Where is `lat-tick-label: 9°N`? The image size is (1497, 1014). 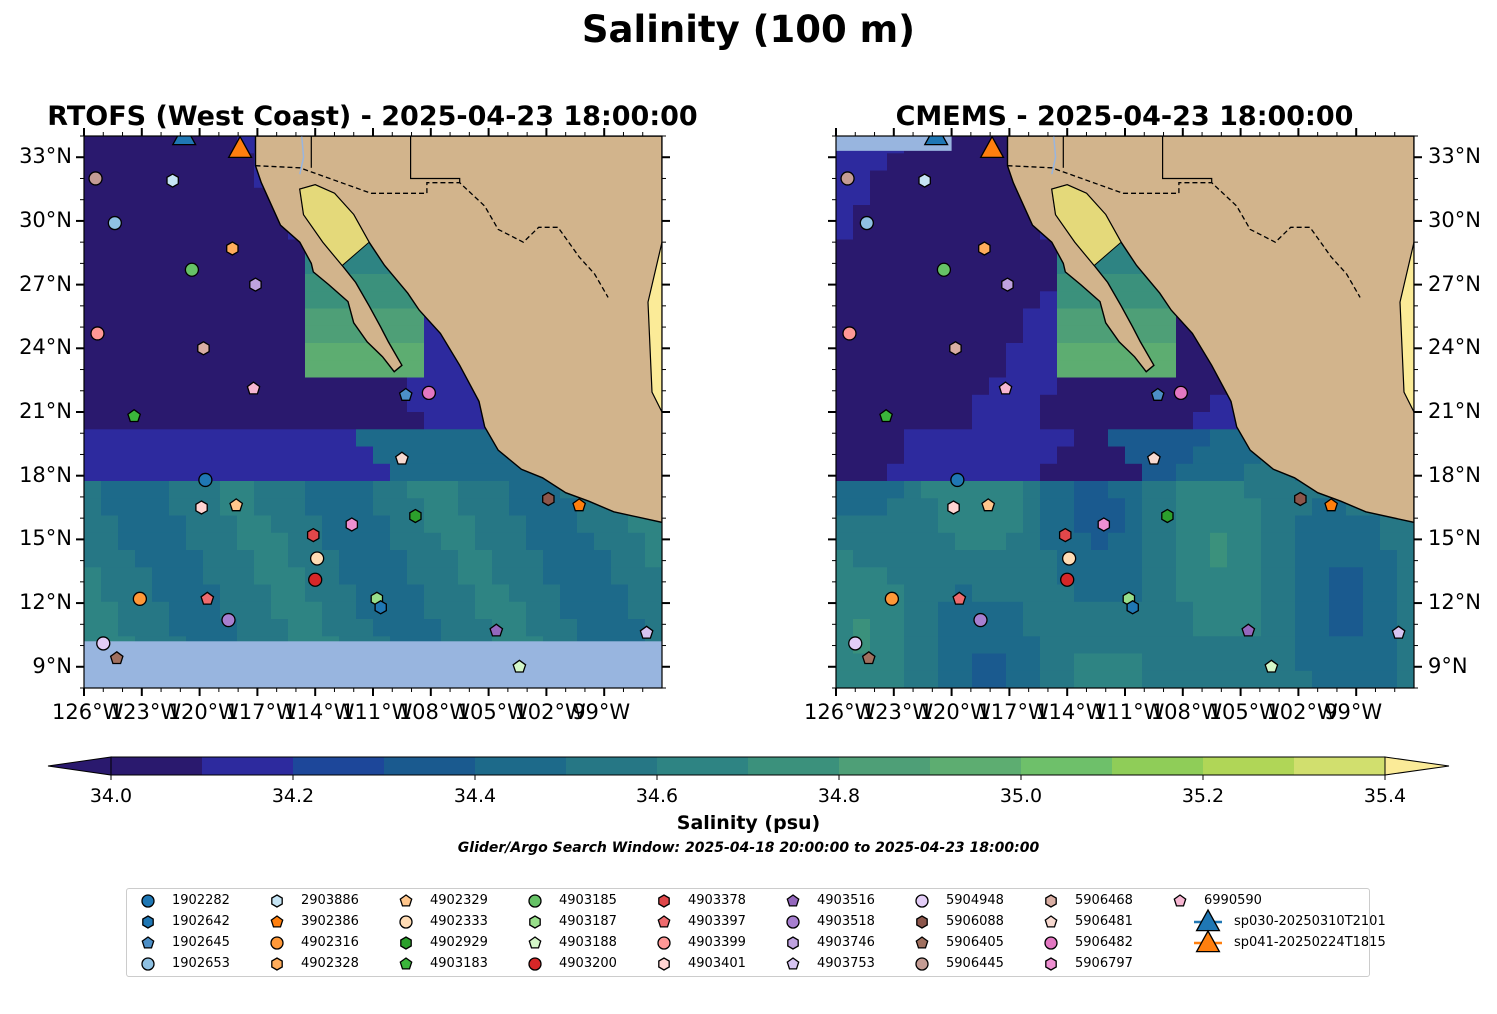 lat-tick-label: 9°N is located at coordinates (52, 665).